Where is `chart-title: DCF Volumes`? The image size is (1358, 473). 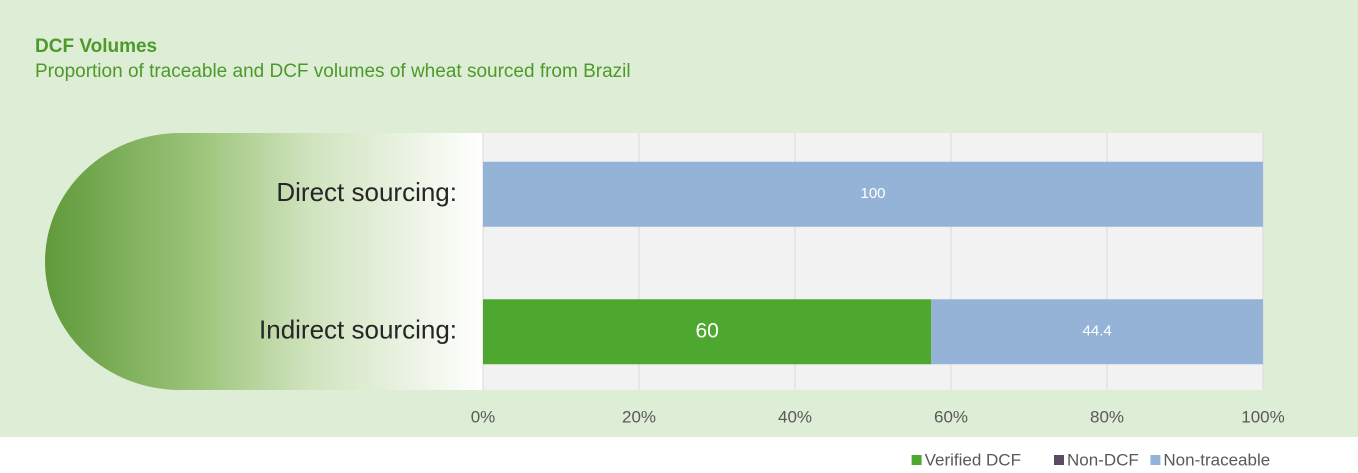
chart-title: DCF Volumes is located at coordinates (96, 46).